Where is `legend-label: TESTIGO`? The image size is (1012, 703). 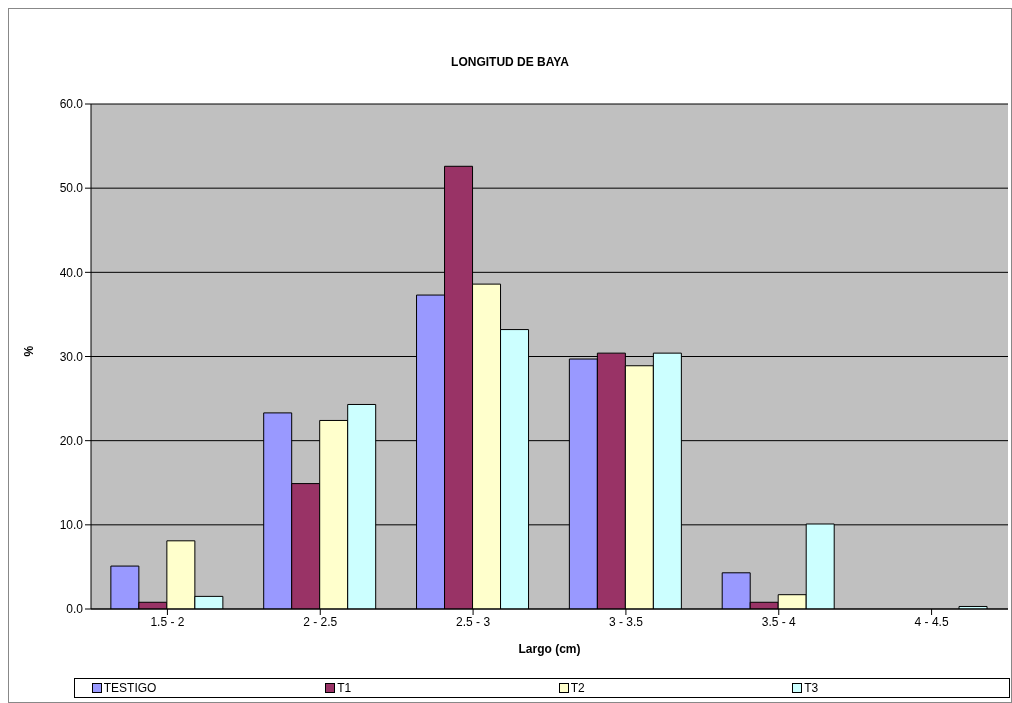 legend-label: TESTIGO is located at coordinates (130, 688).